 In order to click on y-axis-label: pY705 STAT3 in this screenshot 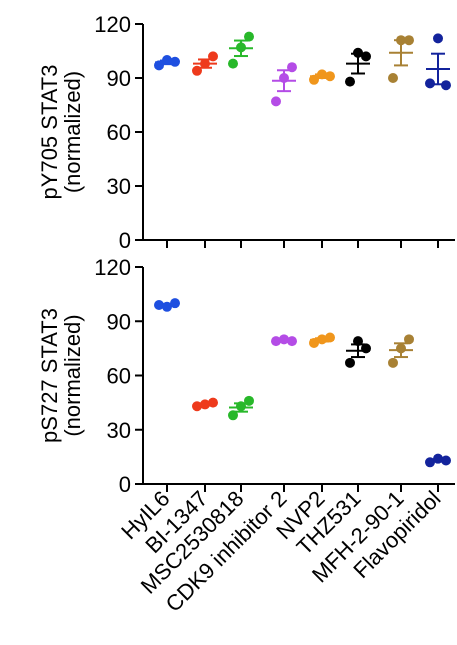, I will do `click(49, 132)`.